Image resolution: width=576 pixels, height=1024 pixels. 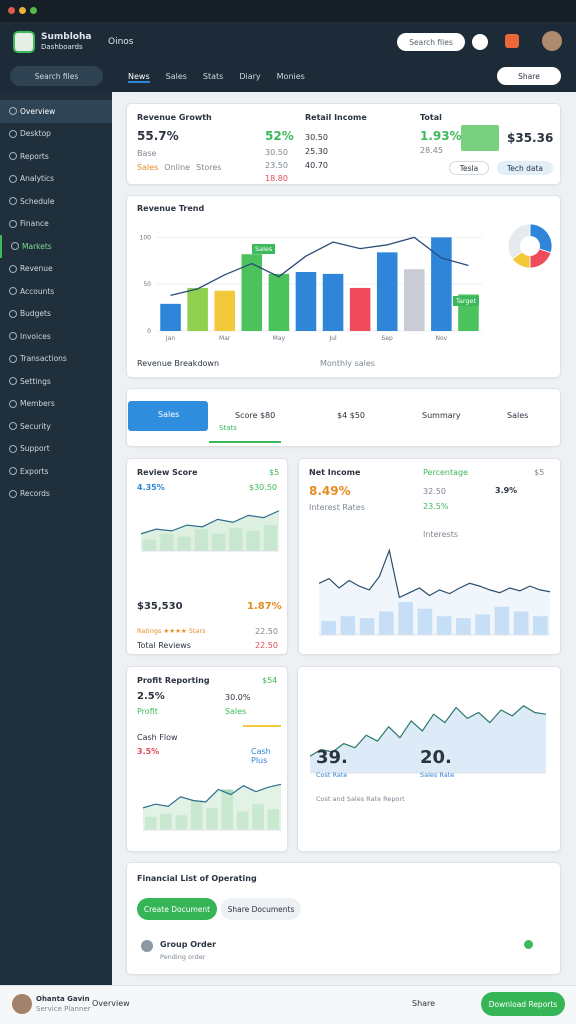 I want to click on sidebar-item: Overview, so click(x=56, y=111).